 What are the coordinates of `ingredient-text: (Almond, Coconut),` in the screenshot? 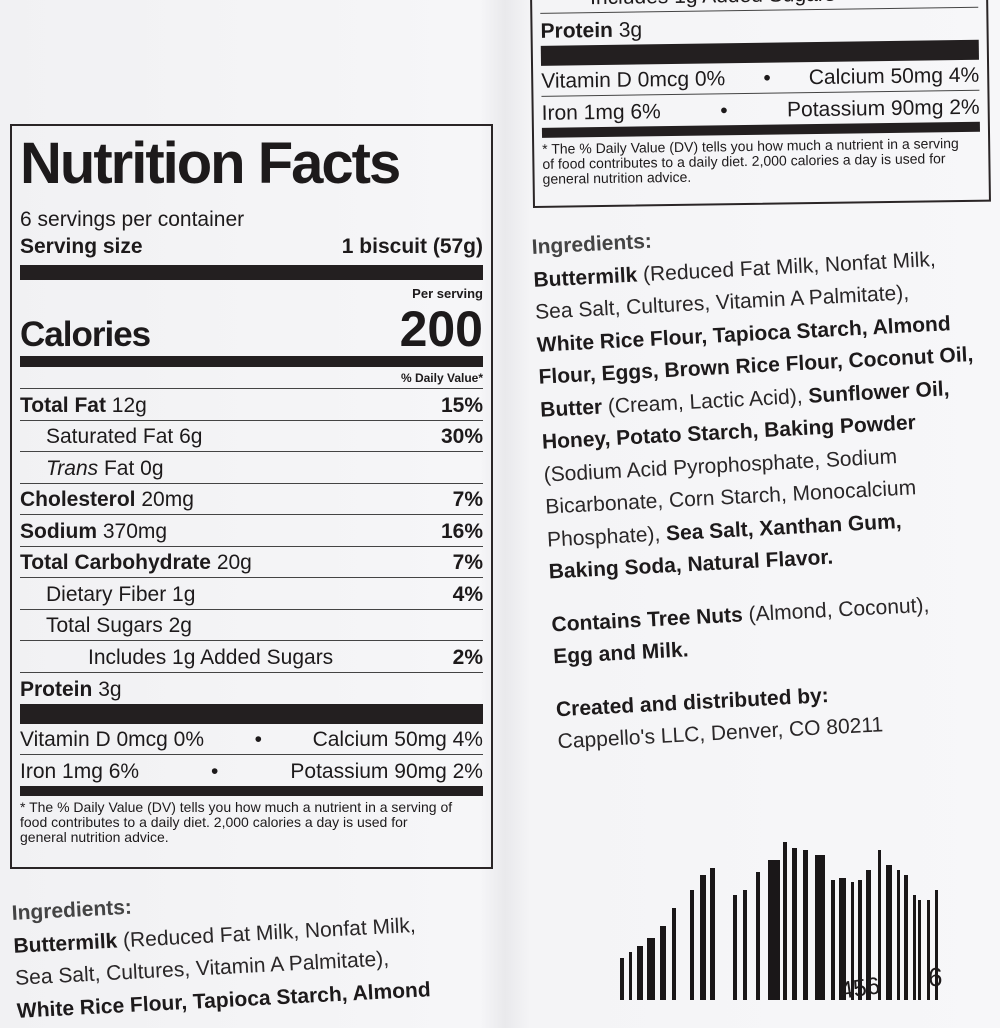 It's located at (836, 609).